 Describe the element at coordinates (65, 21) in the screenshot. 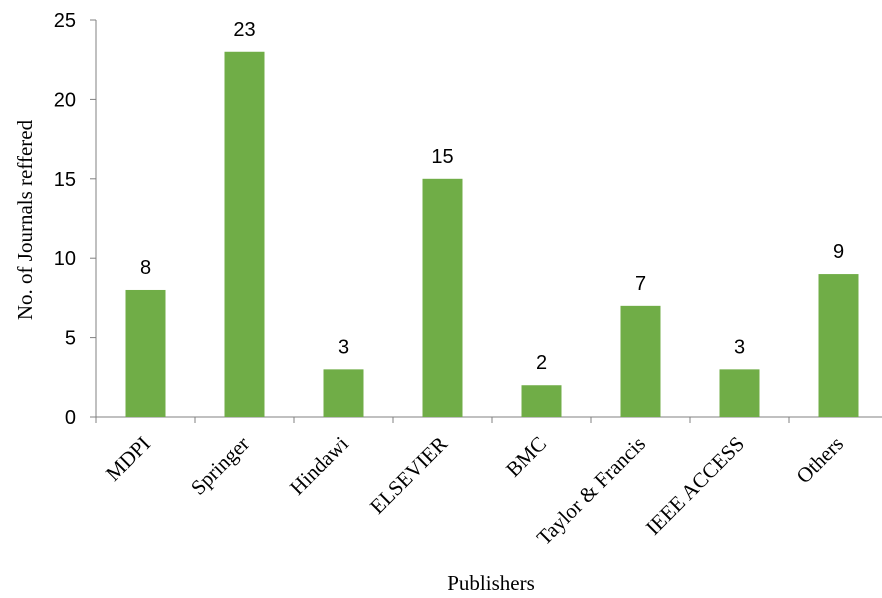

I see `y-tick-label: 25` at that location.